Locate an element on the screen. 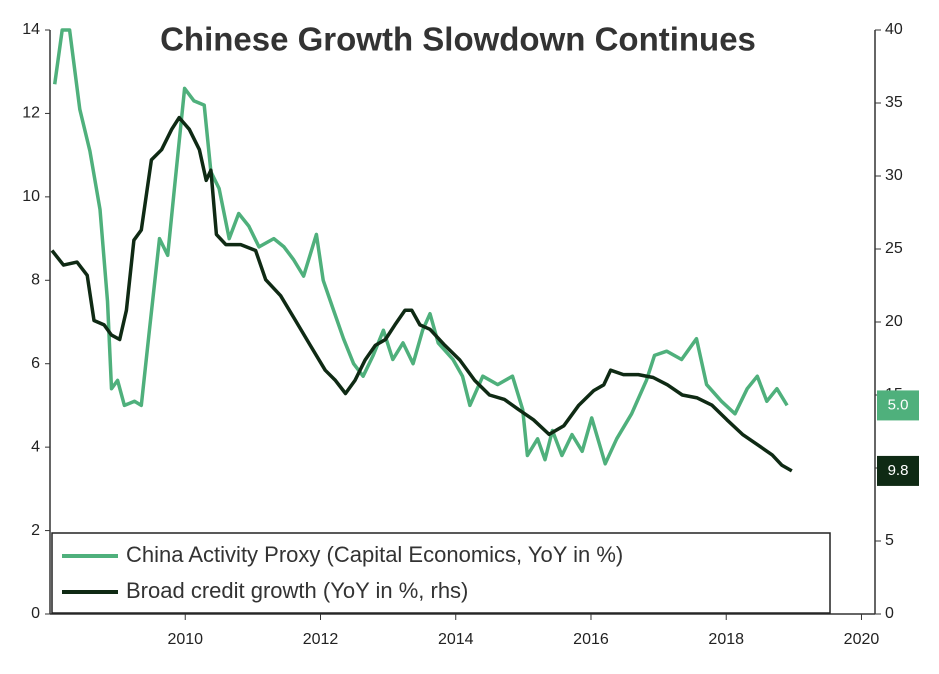 The height and width of the screenshot is (674, 939). end-label: 5.0 is located at coordinates (898, 404).